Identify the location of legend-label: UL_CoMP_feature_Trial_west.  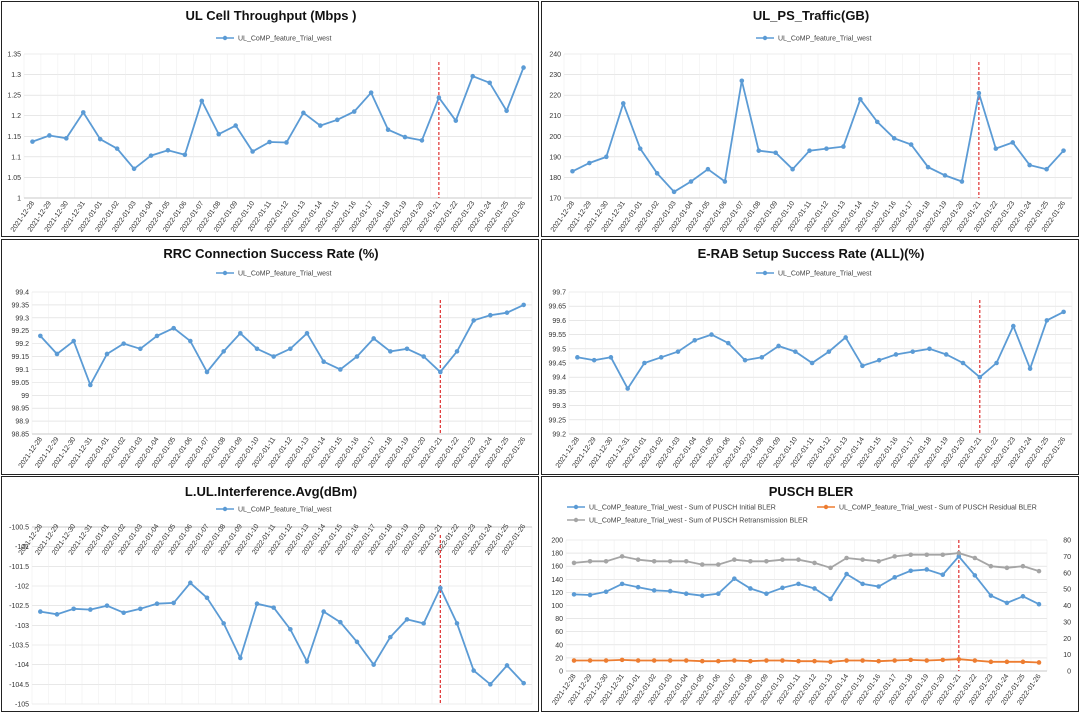
(825, 274).